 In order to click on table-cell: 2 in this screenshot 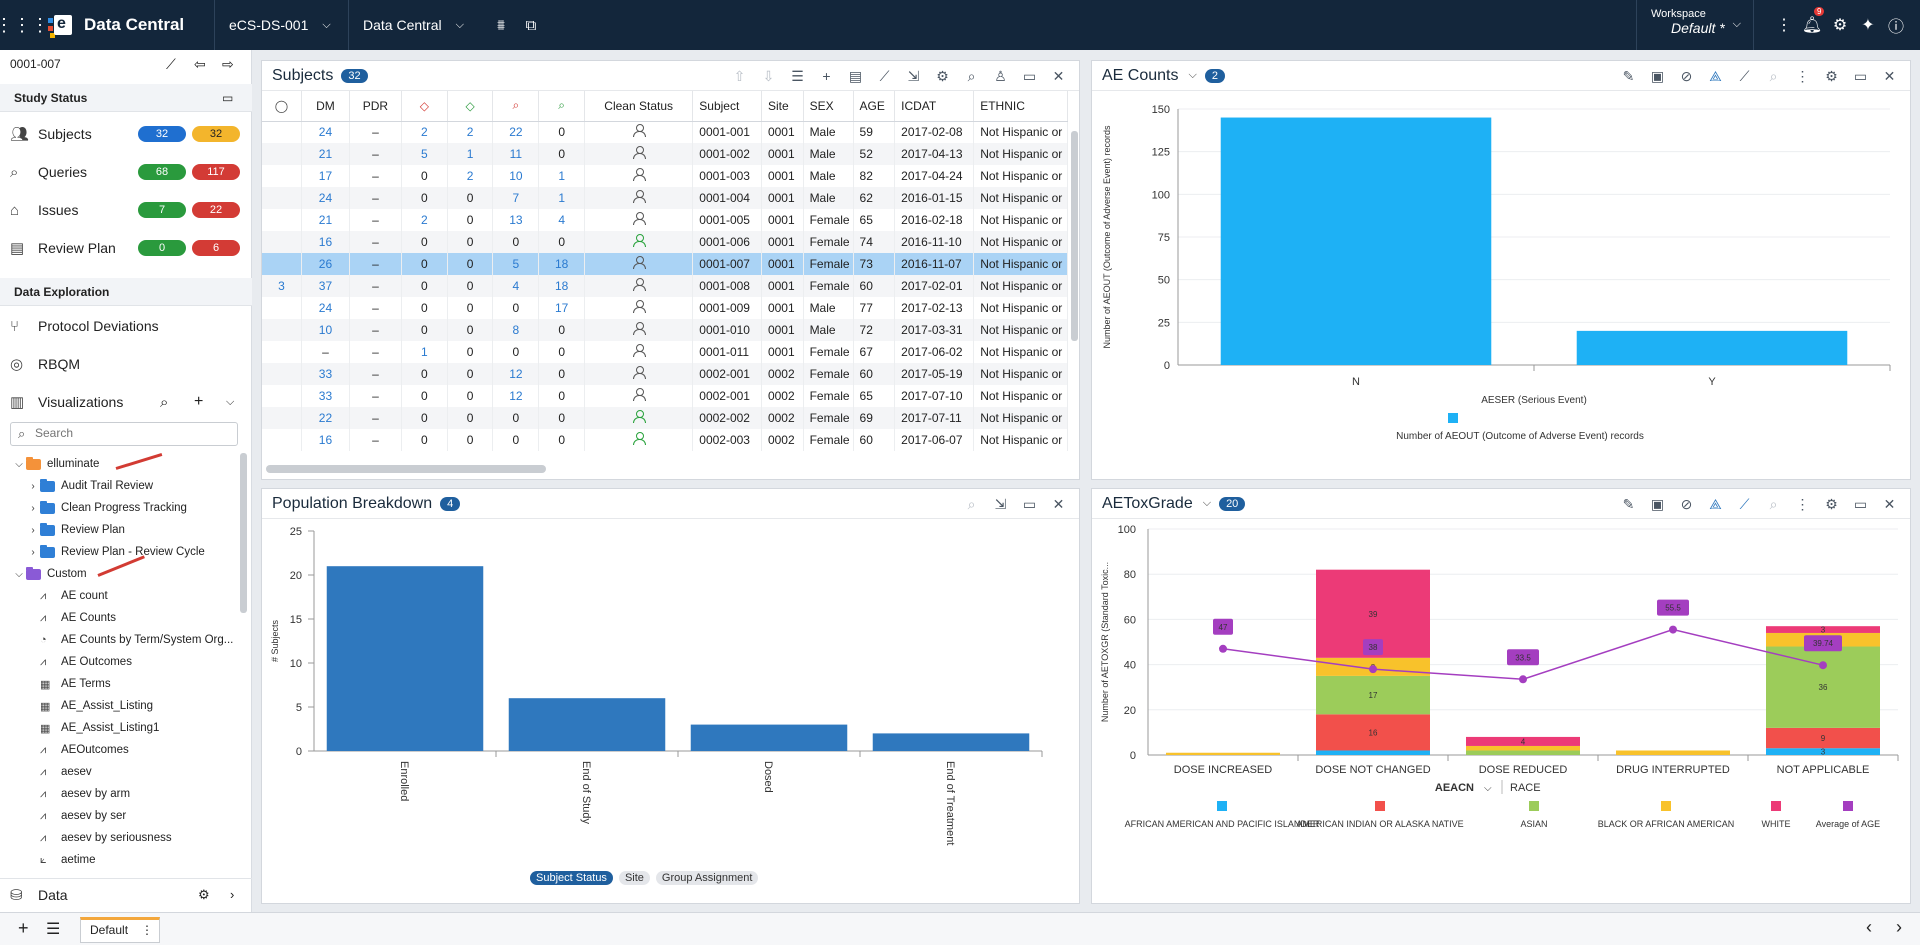, I will do `click(424, 220)`.